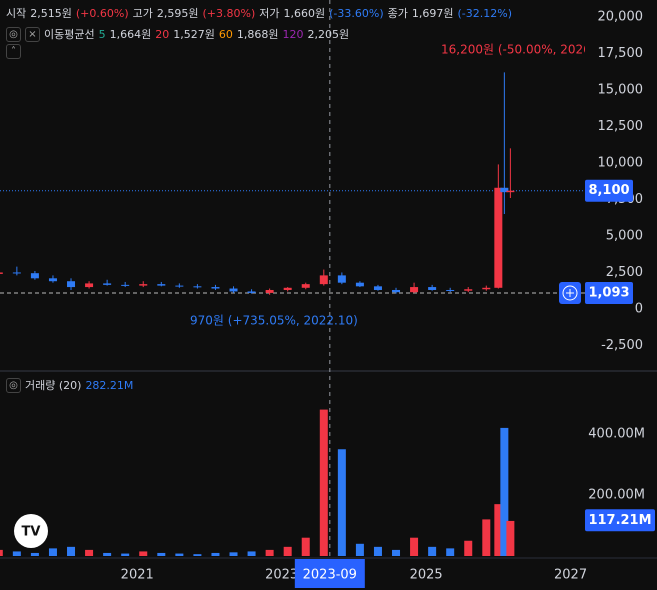 This screenshot has width=657, height=590. I want to click on last-volume-label: 117.21M, so click(619, 520).